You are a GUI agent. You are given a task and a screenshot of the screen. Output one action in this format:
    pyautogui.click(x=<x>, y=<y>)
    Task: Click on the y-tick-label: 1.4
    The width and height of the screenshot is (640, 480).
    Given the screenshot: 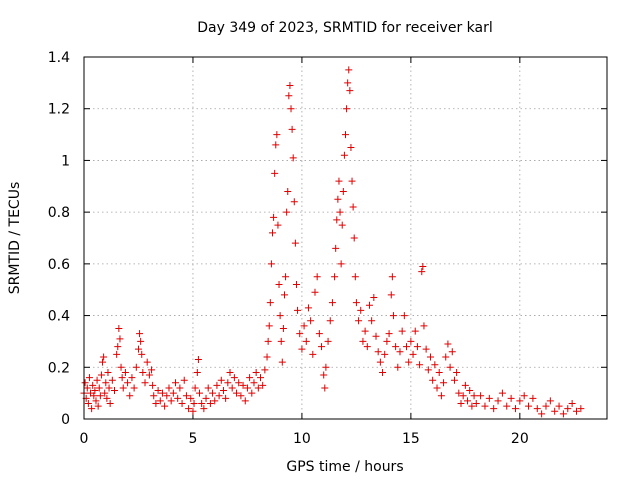 What is the action you would take?
    pyautogui.click(x=59, y=58)
    